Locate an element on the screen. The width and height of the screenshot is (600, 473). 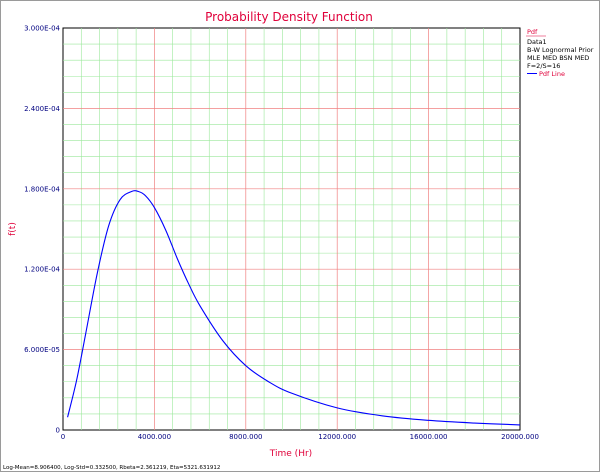
x-tick-label: 8000.000 is located at coordinates (245, 437).